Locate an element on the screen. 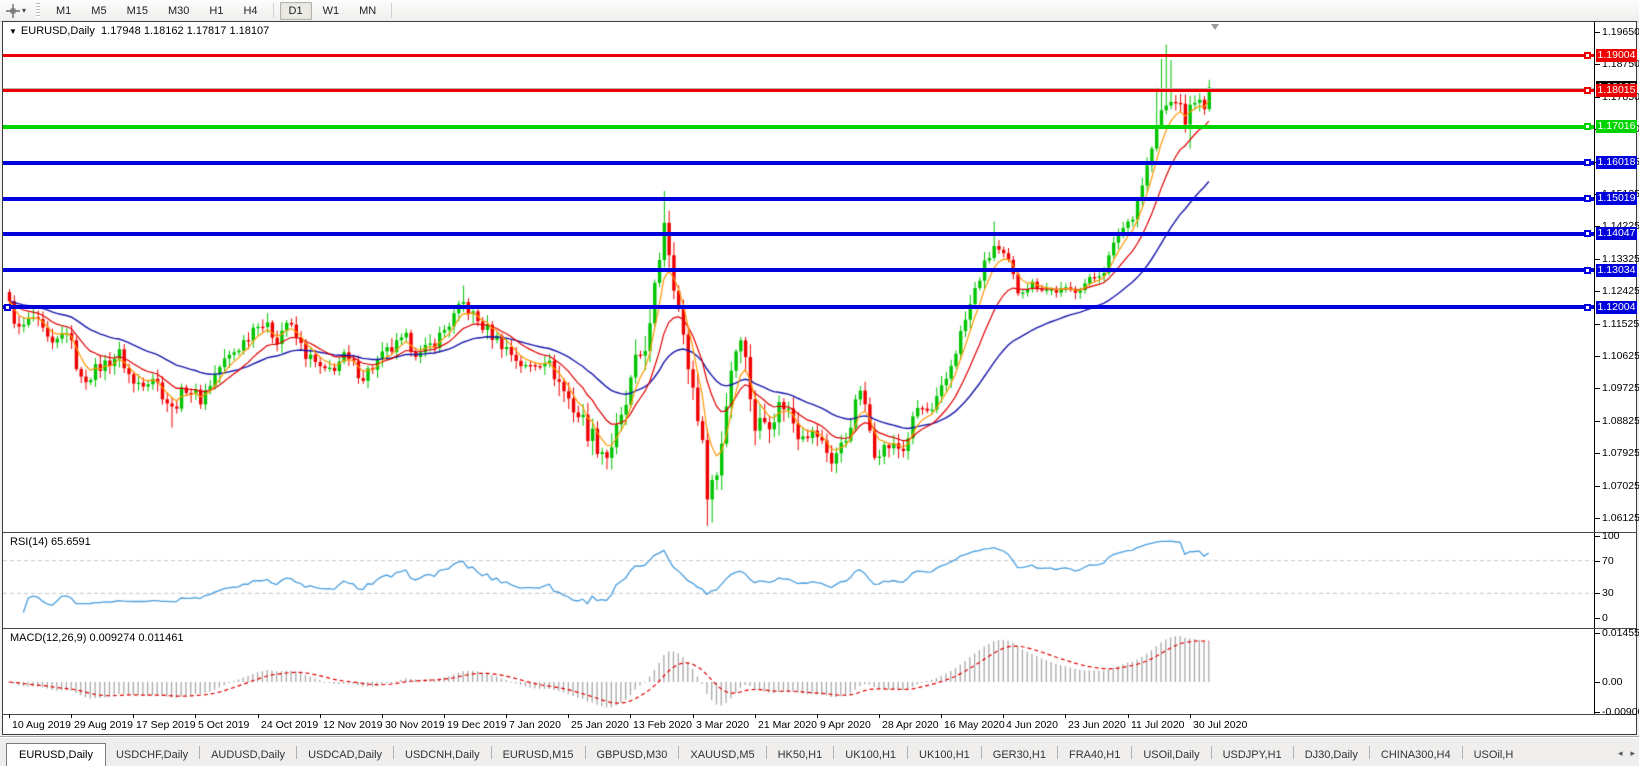 The height and width of the screenshot is (766, 1639). macd-axis-label: 0.014556 is located at coordinates (1617, 633).